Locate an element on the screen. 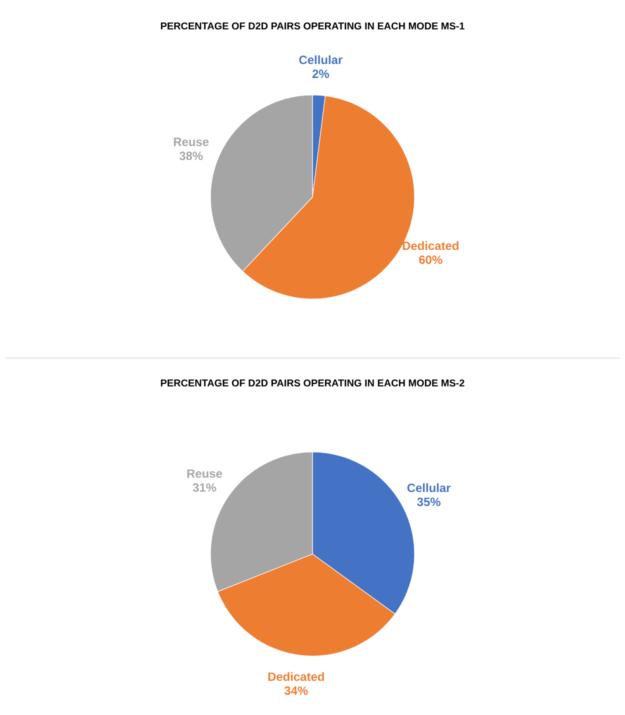 The height and width of the screenshot is (715, 625). chart-title: PERCENTAGE OF D2D PAIRS OPERATING IN EACH MODE MS-1 is located at coordinates (312, 26).